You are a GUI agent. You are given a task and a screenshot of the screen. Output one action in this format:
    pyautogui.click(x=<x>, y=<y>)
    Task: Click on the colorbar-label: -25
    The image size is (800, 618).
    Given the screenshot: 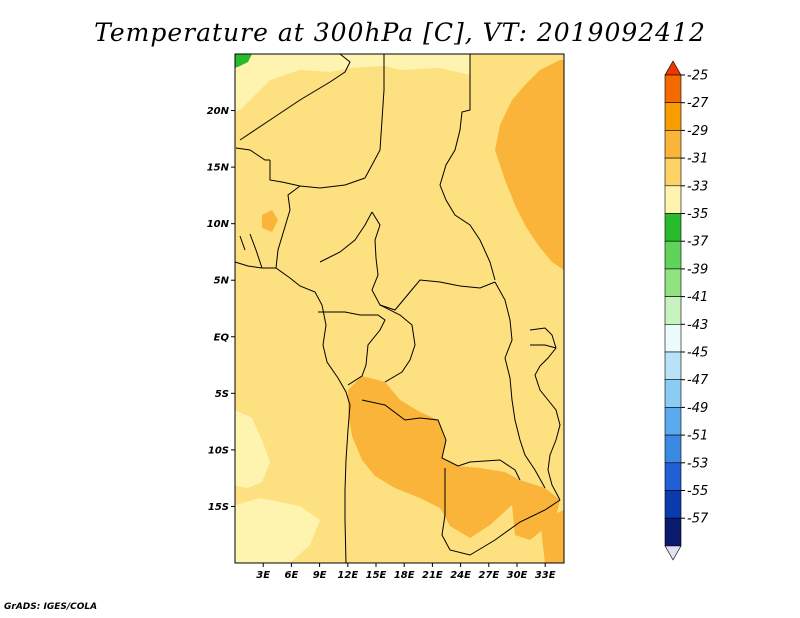 What is the action you would take?
    pyautogui.click(x=697, y=76)
    